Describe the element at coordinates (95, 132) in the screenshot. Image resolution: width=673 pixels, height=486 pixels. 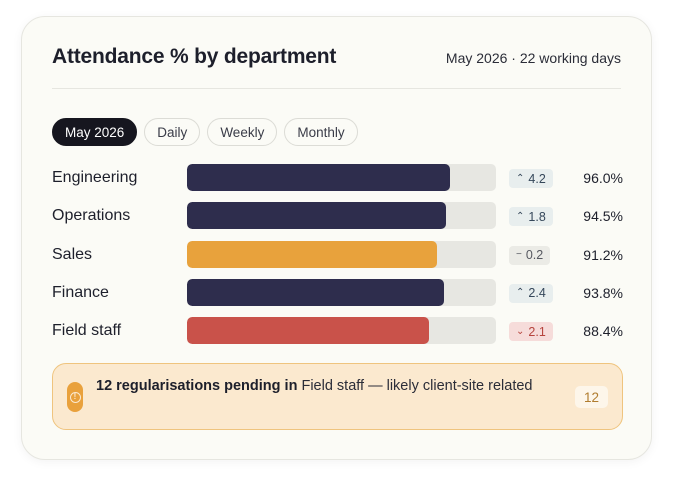
I see `tab-may-2026: May 2026` at that location.